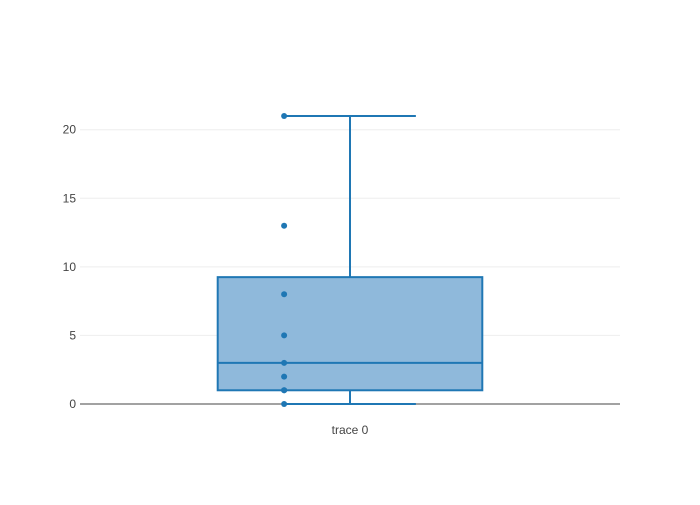 This screenshot has height=505, width=700. Describe the element at coordinates (70, 198) in the screenshot. I see `y-tick-label-15: 15` at that location.